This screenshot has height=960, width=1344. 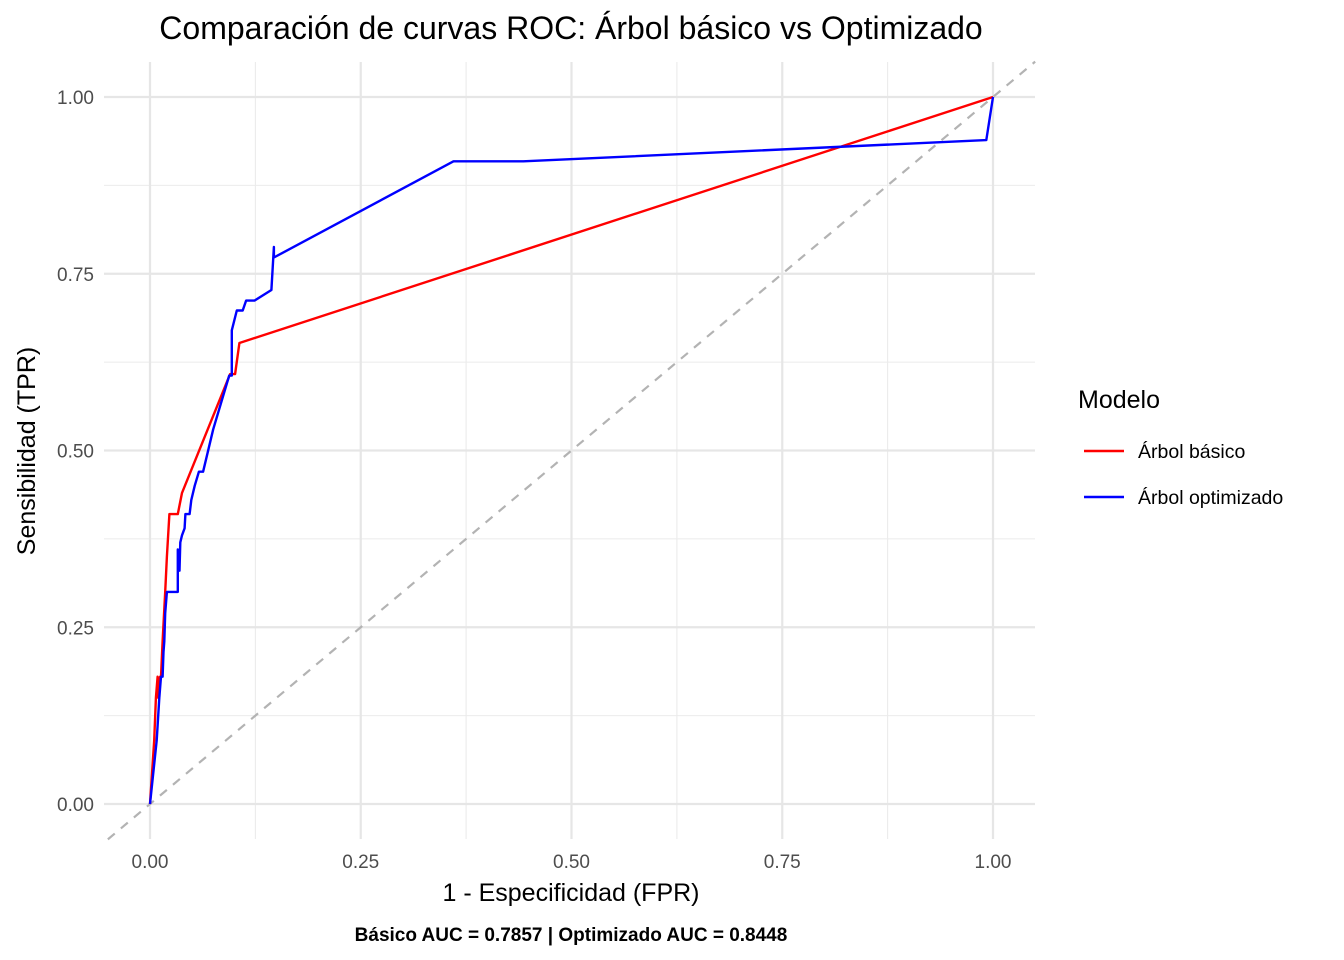 What do you see at coordinates (1119, 400) in the screenshot?
I see `legend-title: Modelo` at bounding box center [1119, 400].